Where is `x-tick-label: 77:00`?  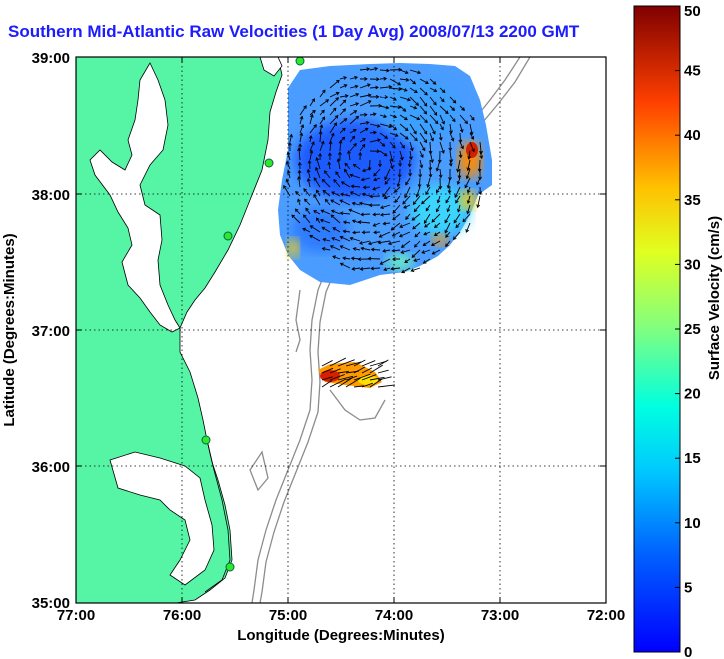 x-tick-label: 77:00 is located at coordinates (76, 615).